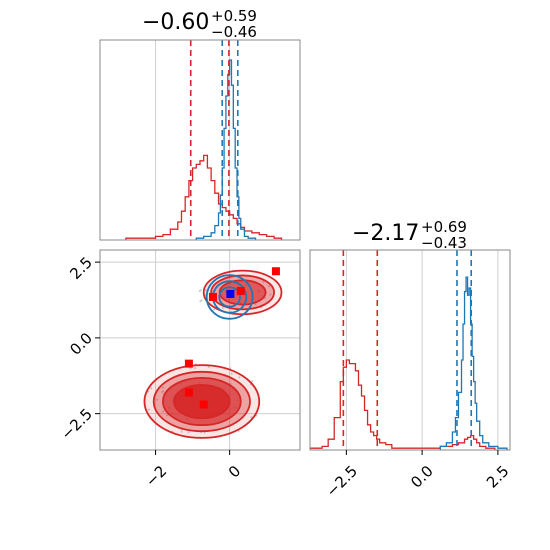  I want to click on title-main: −0.60, so click(175, 22).